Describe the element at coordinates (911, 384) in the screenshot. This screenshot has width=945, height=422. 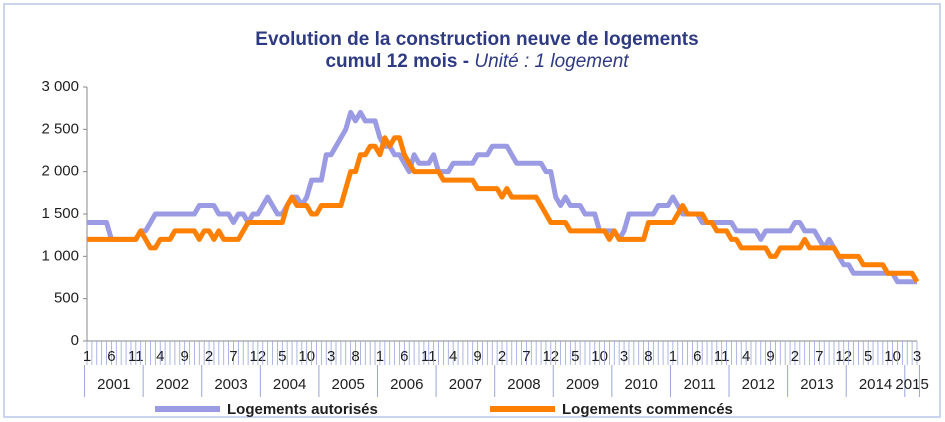
I see `year-label: 2015` at that location.